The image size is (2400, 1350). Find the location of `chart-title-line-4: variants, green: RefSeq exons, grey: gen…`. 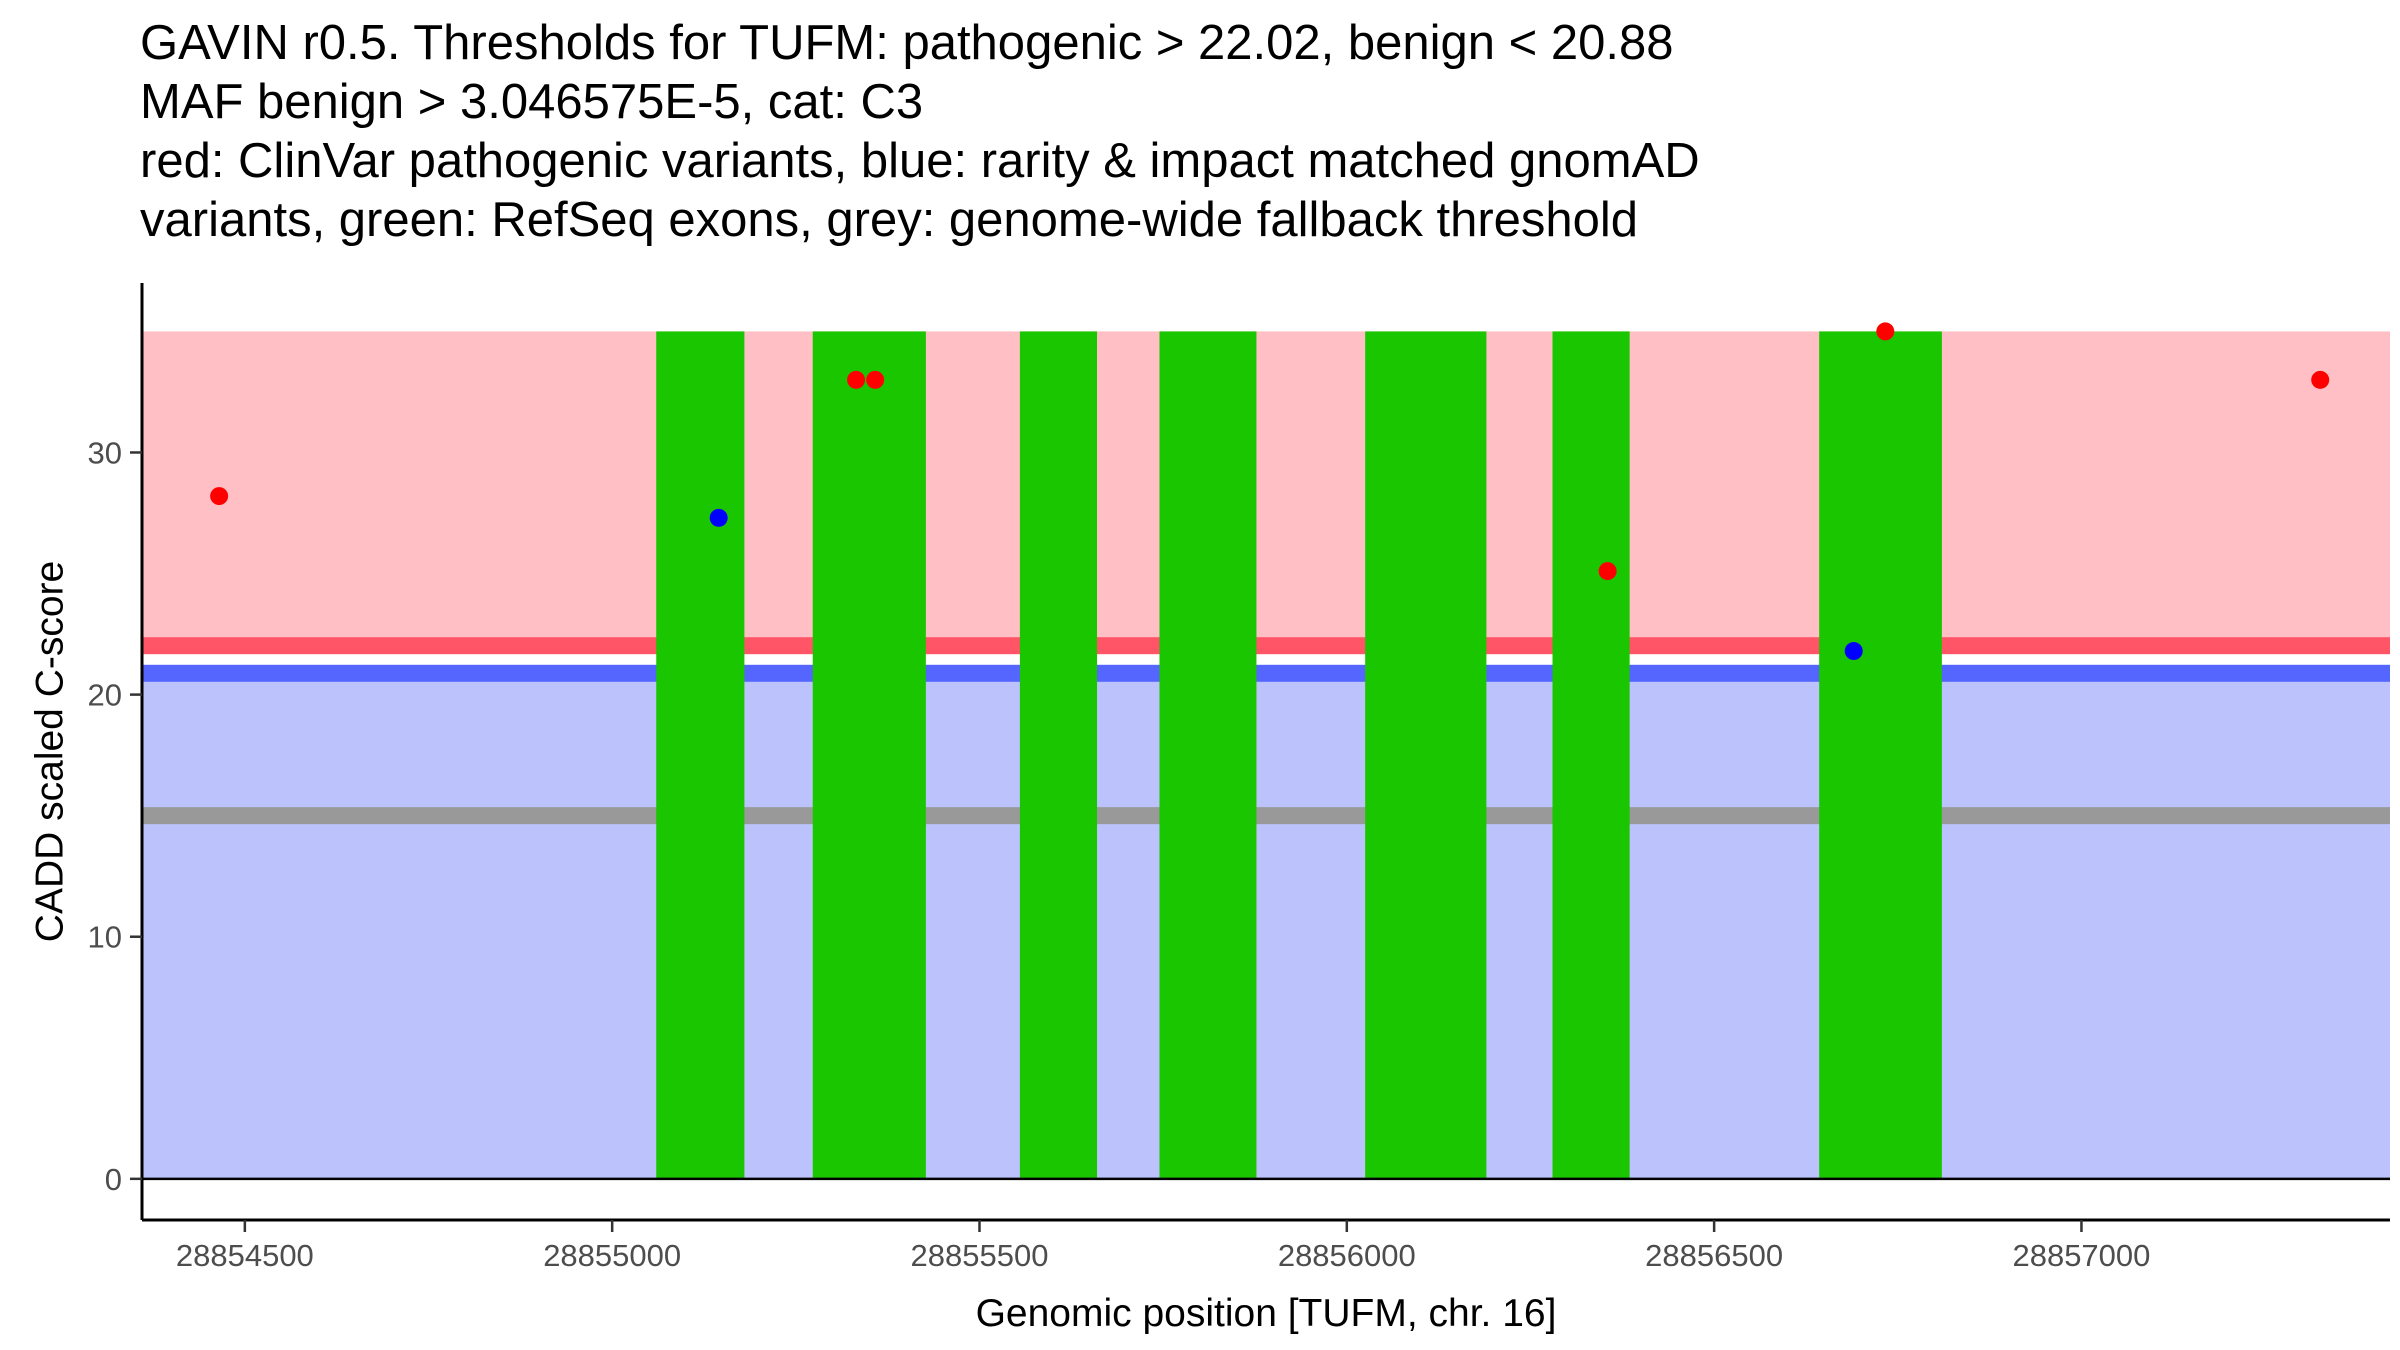

chart-title-line-4: variants, green: RefSeq exons, grey: gen… is located at coordinates (889, 220).